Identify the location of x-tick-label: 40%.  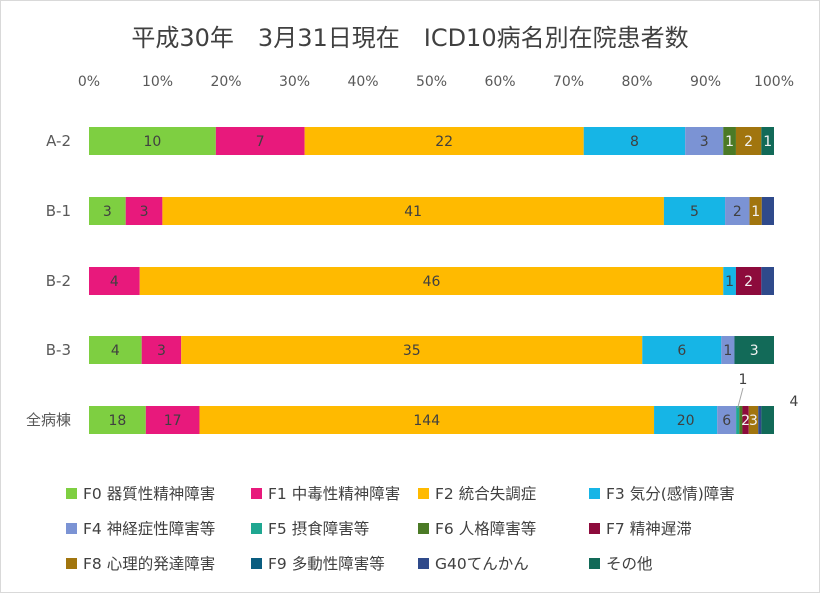
(362, 82).